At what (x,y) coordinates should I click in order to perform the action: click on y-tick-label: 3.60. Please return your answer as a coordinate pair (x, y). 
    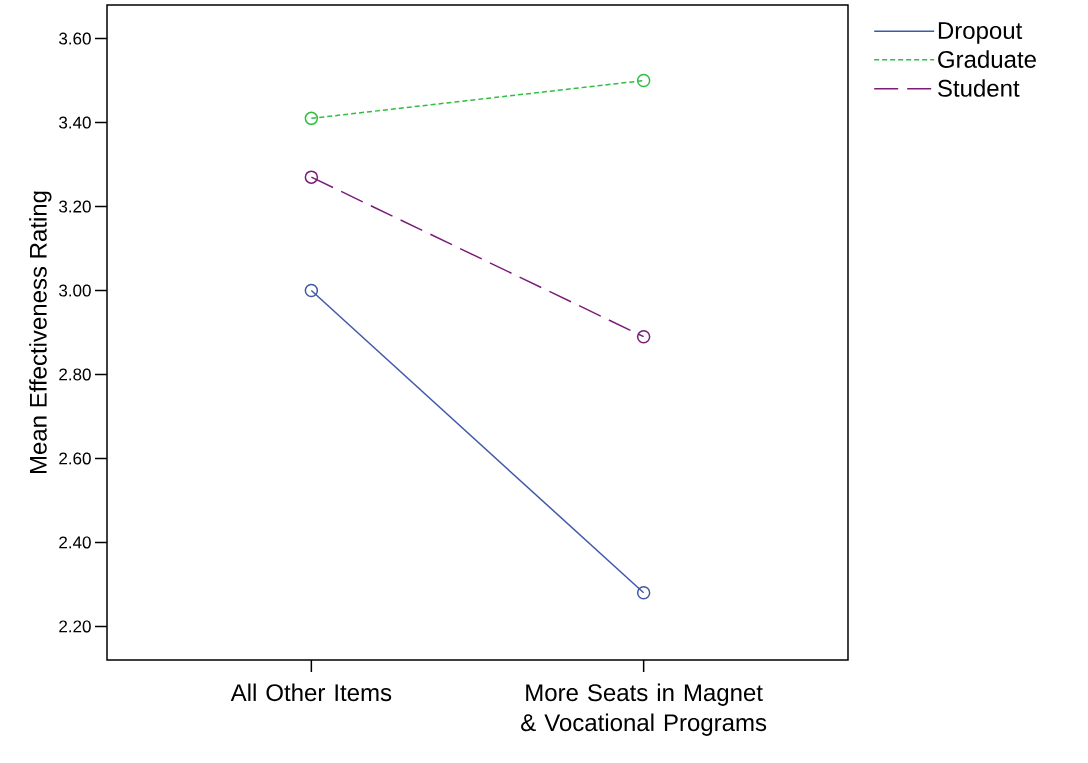
    Looking at the image, I should click on (75, 38).